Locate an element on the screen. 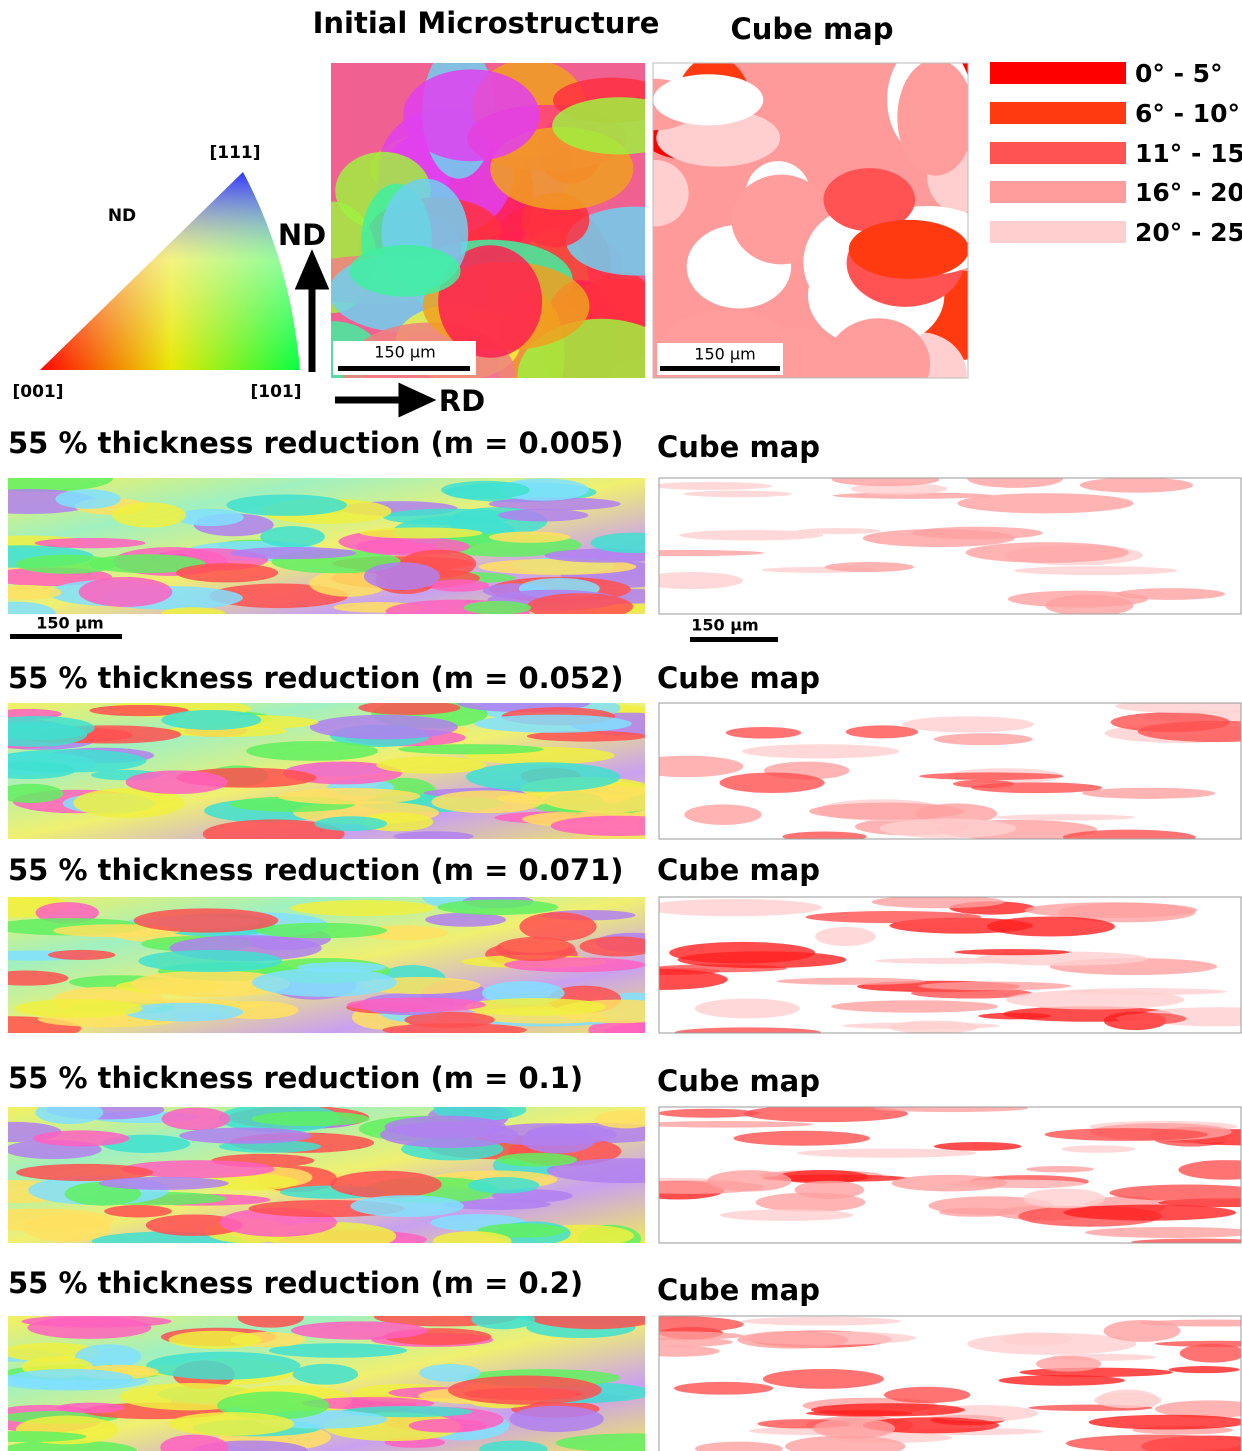 The width and height of the screenshot is (1242, 1451). rd-arrow is located at coordinates (386, 400).